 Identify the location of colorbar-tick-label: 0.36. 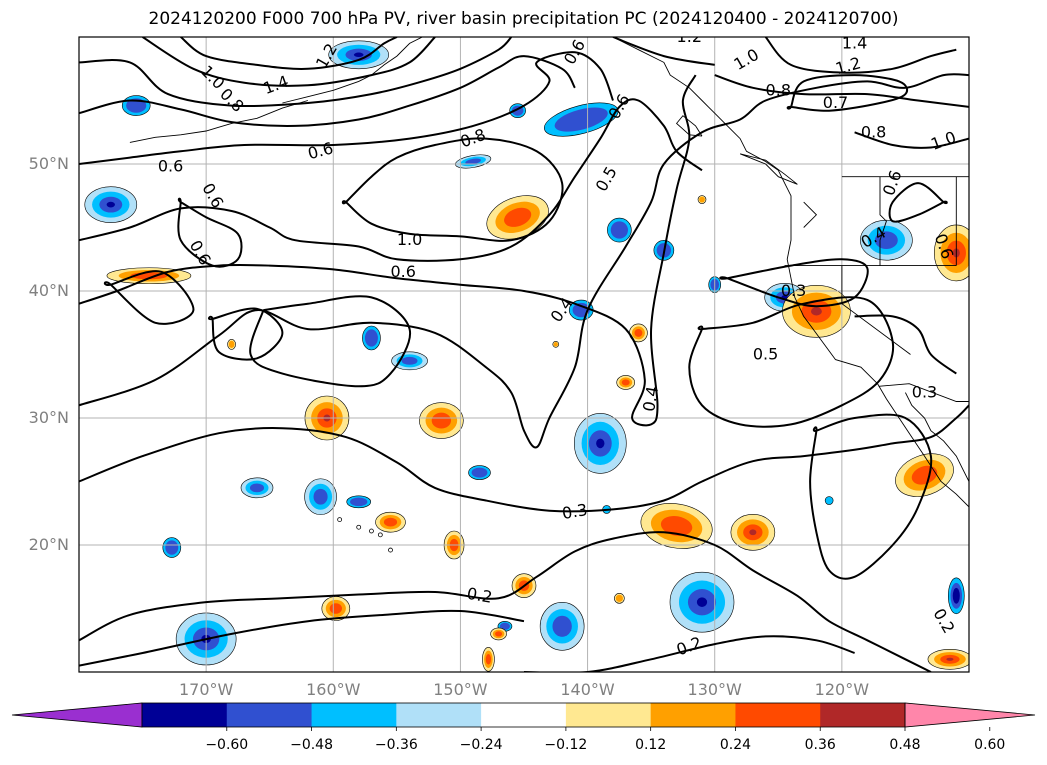
(820, 745).